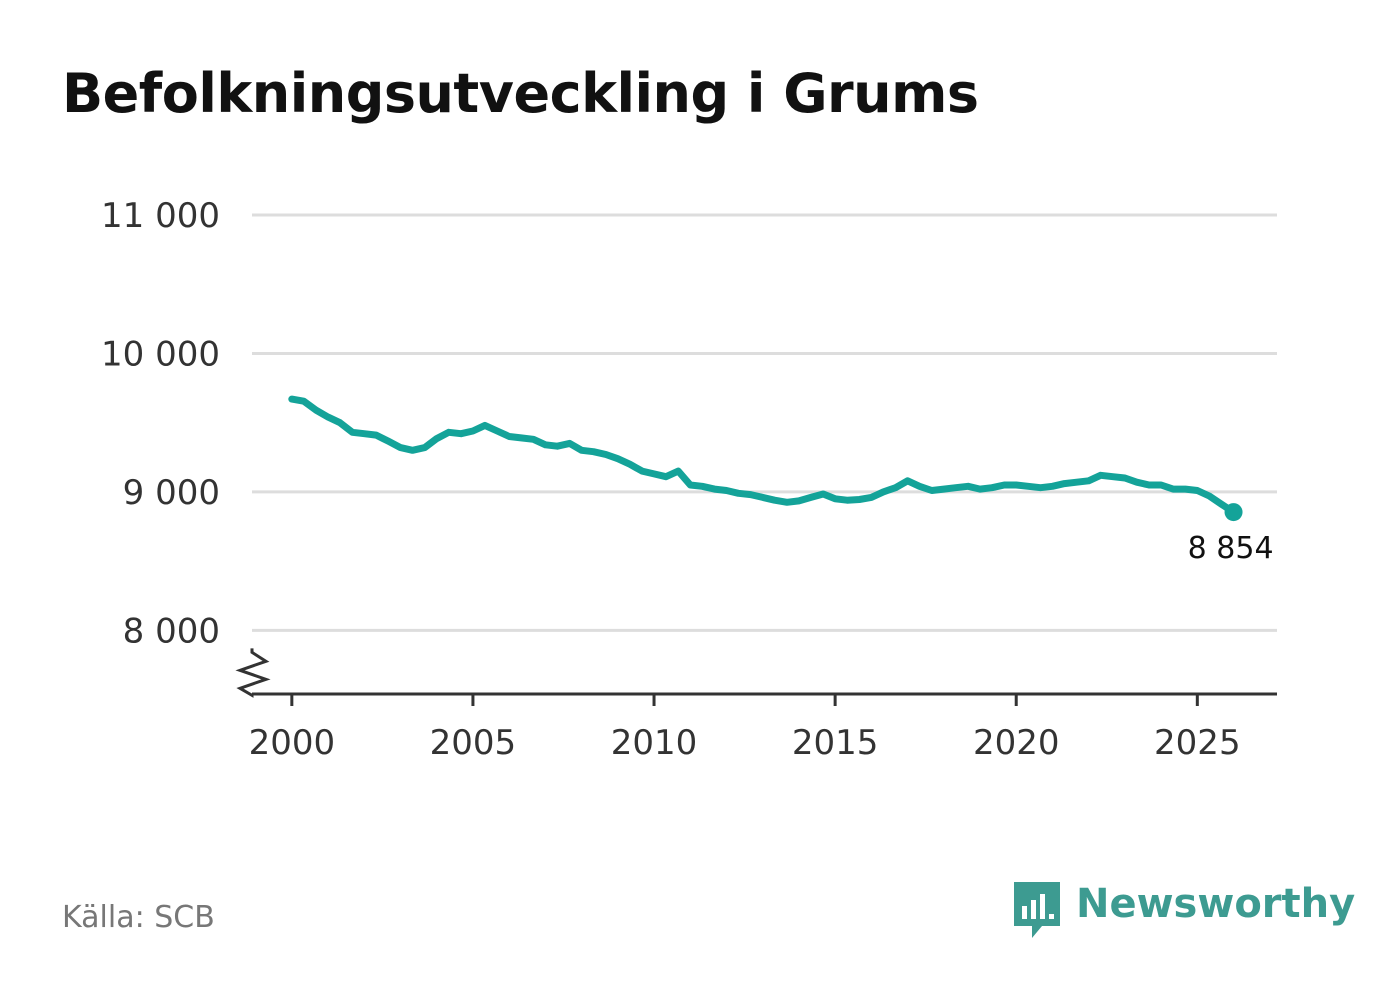  Describe the element at coordinates (253, 673) in the screenshot. I see `axis-break-icon` at that location.